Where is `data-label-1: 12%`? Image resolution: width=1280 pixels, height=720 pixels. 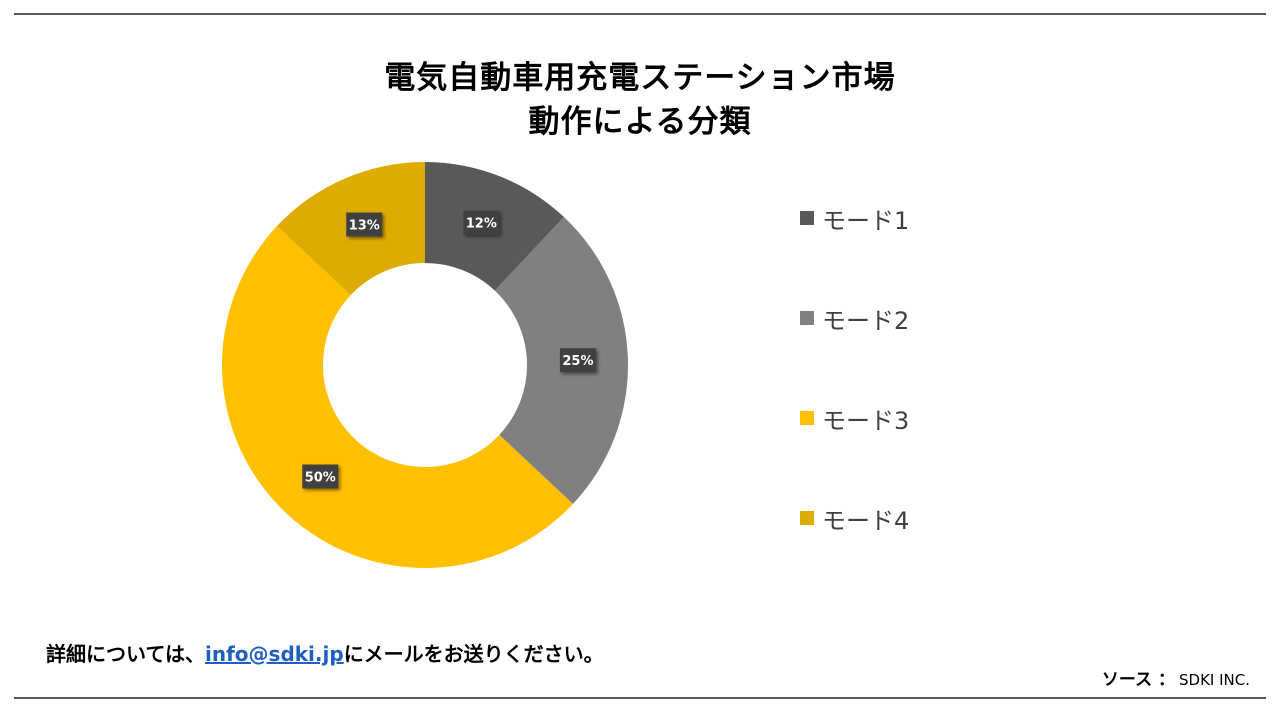 data-label-1: 12% is located at coordinates (481, 222).